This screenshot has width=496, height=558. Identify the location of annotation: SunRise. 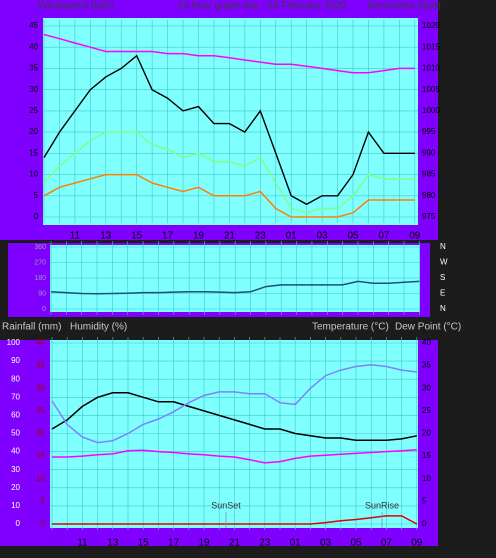
(382, 505).